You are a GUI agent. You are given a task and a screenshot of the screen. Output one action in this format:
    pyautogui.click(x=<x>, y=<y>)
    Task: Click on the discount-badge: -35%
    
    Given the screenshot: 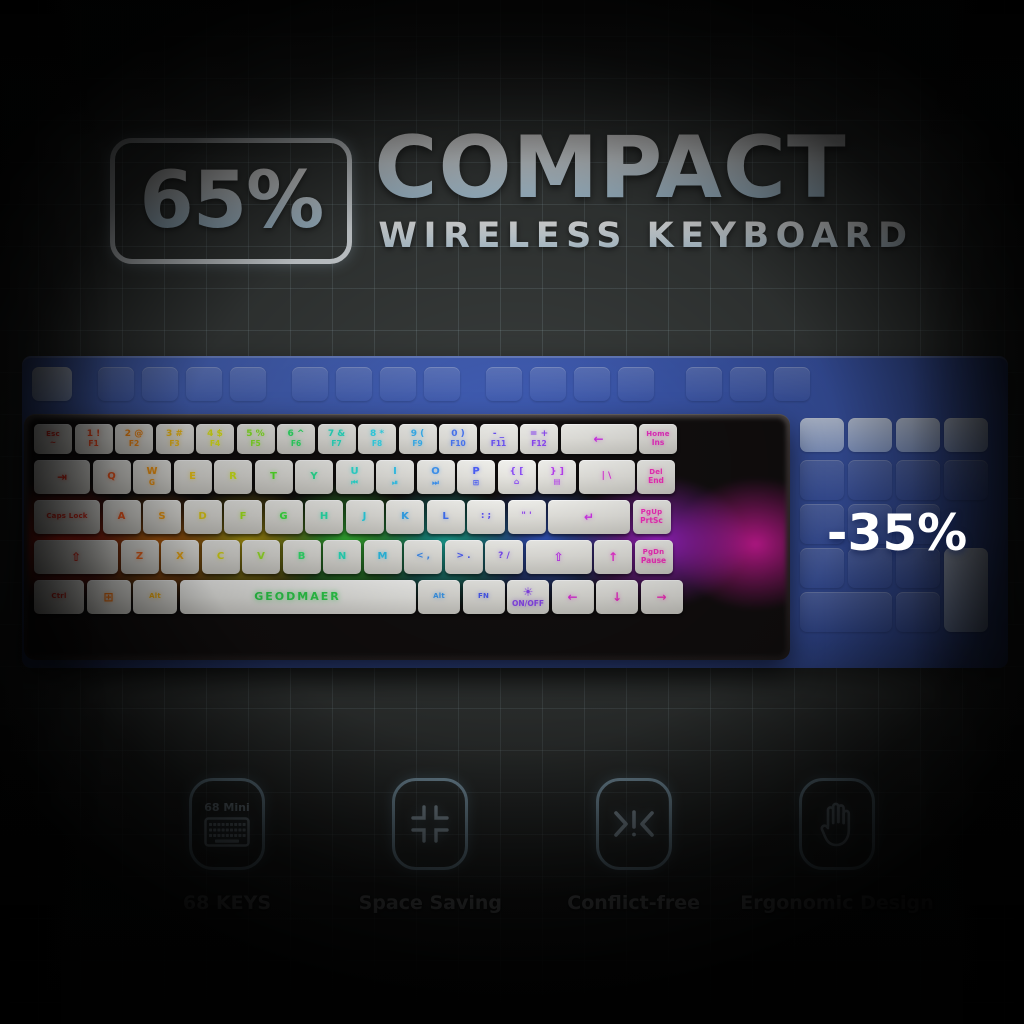 What is the action you would take?
    pyautogui.click(x=897, y=533)
    